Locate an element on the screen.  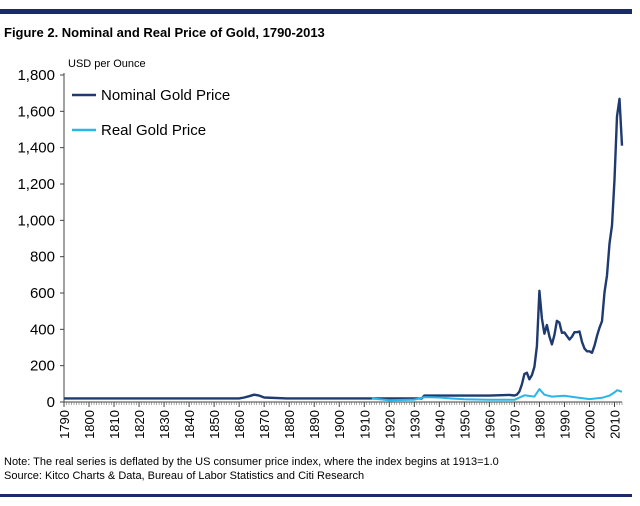
y-tick-label: 1,400 is located at coordinates (36, 148).